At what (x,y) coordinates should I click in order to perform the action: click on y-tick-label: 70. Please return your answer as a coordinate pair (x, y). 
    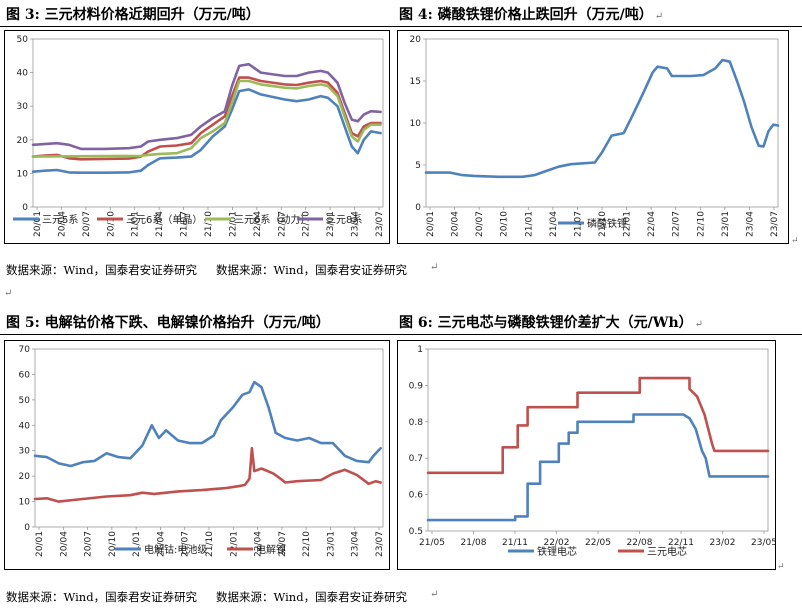
    Looking at the image, I should click on (25, 350).